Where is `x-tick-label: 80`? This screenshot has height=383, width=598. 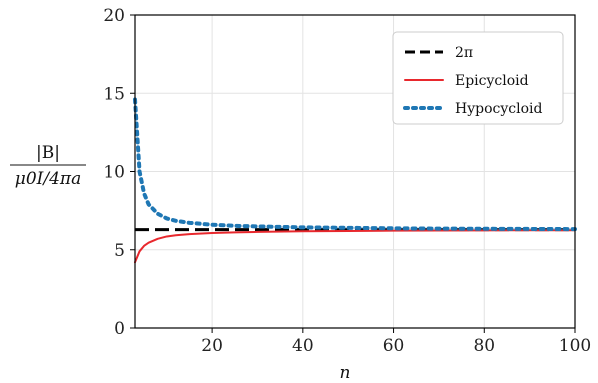 x-tick-label: 80 is located at coordinates (484, 346).